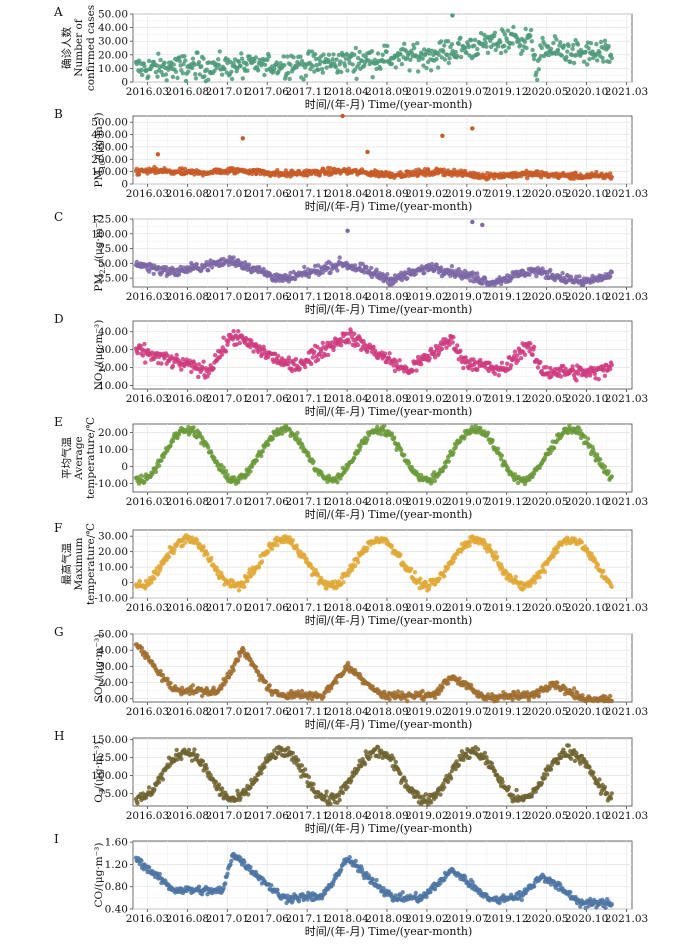  Describe the element at coordinates (506, 502) in the screenshot. I see `x-tick-label: 2019.12` at that location.